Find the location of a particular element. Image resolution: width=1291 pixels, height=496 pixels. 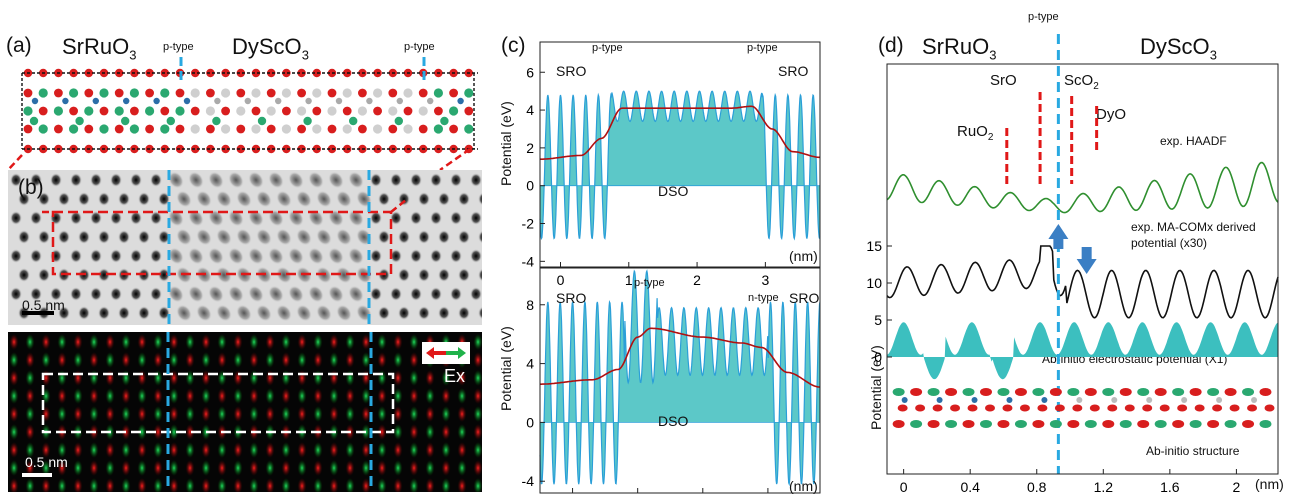

potential-line is located at coordinates (680, 165).